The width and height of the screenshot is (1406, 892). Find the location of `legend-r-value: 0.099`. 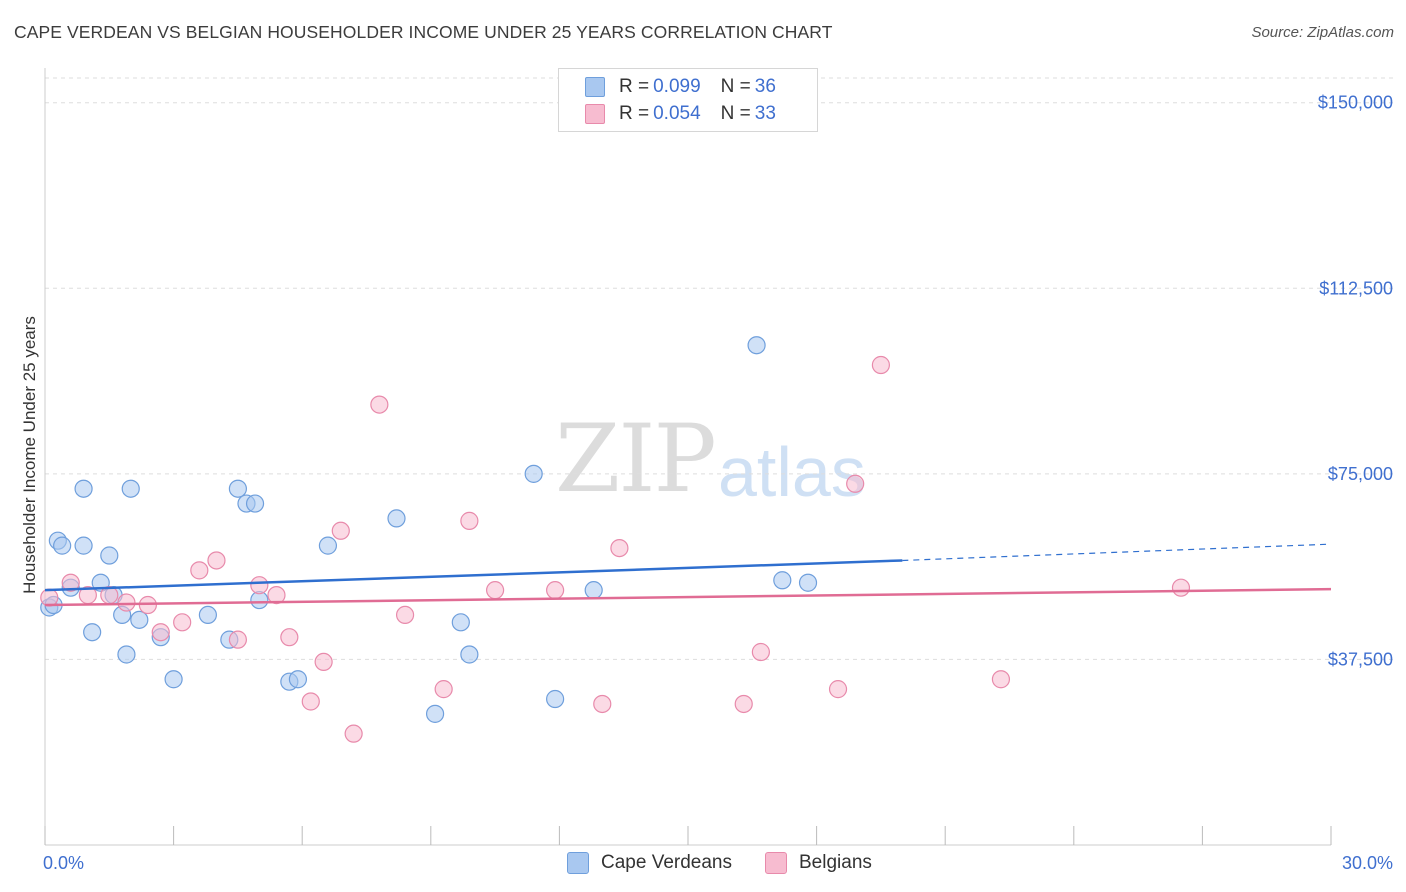

legend-r-value: 0.099 is located at coordinates (677, 86).